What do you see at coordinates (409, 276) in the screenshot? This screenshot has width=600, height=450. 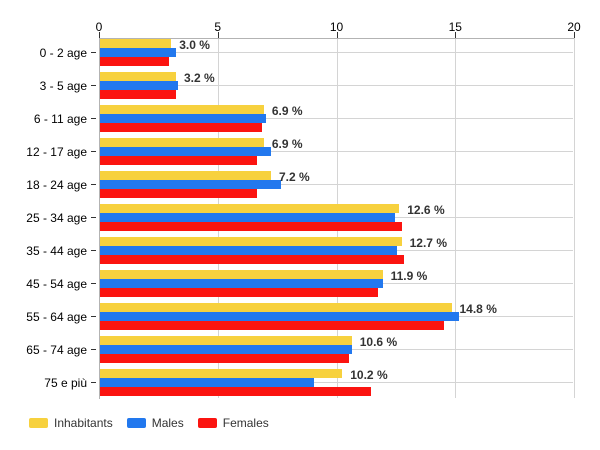 I see `value-label: 11.9 %` at bounding box center [409, 276].